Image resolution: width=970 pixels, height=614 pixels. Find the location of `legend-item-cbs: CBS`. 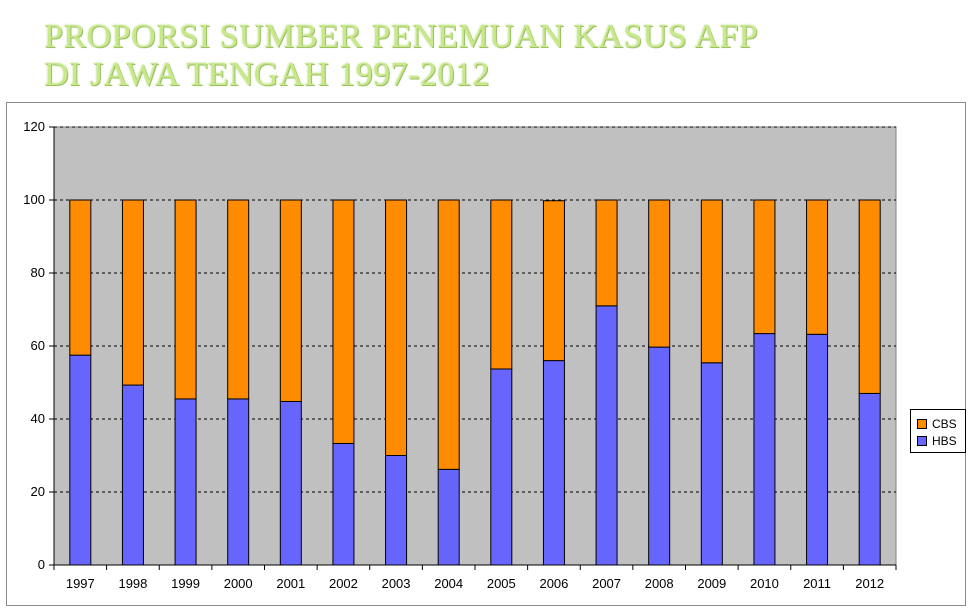

legend-item-cbs: CBS is located at coordinates (941, 423).